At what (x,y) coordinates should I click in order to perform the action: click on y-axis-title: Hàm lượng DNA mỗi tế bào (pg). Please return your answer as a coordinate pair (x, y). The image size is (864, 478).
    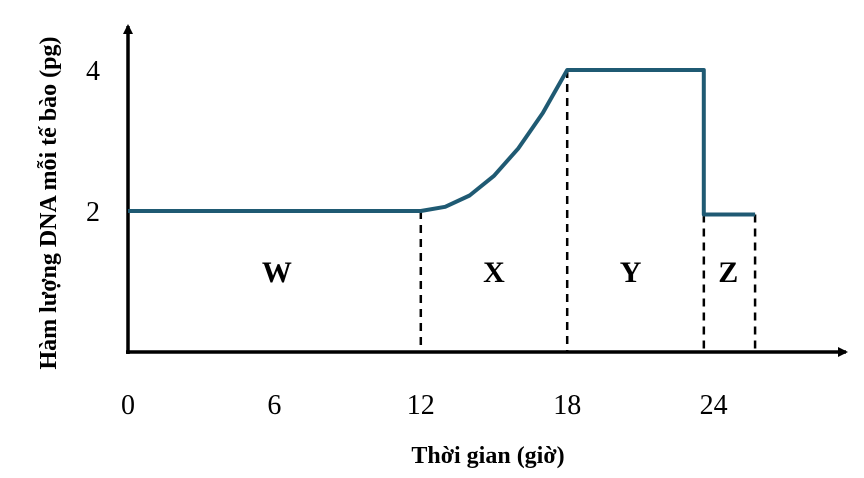
    Looking at the image, I should click on (49, 202).